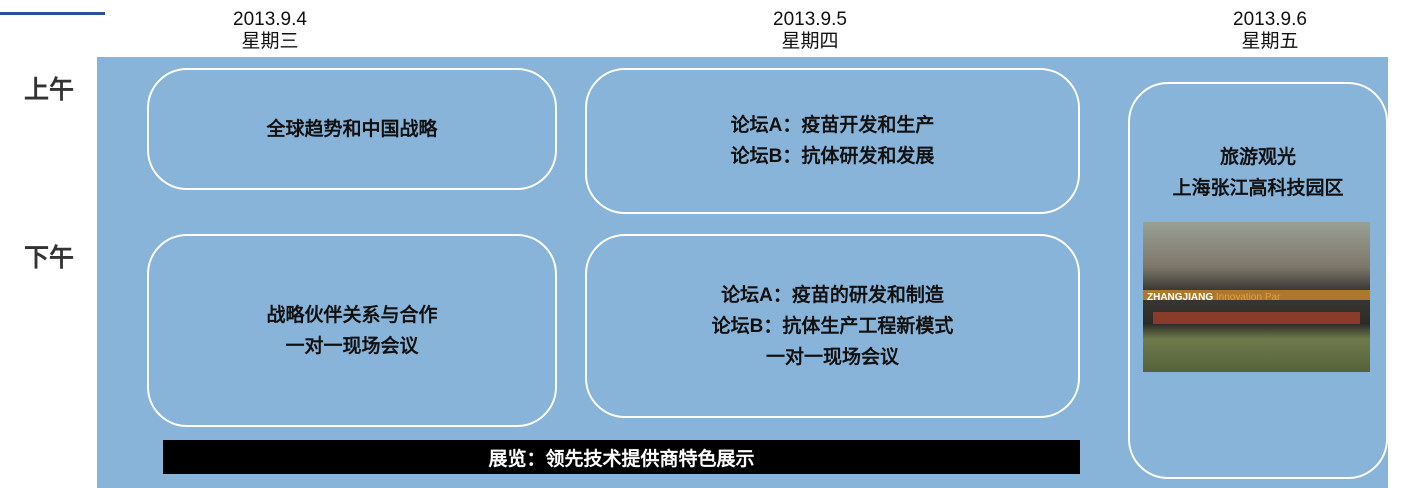 This screenshot has height=488, width=1402. Describe the element at coordinates (1257, 157) in the screenshot. I see `session-line: 旅游观光` at that location.